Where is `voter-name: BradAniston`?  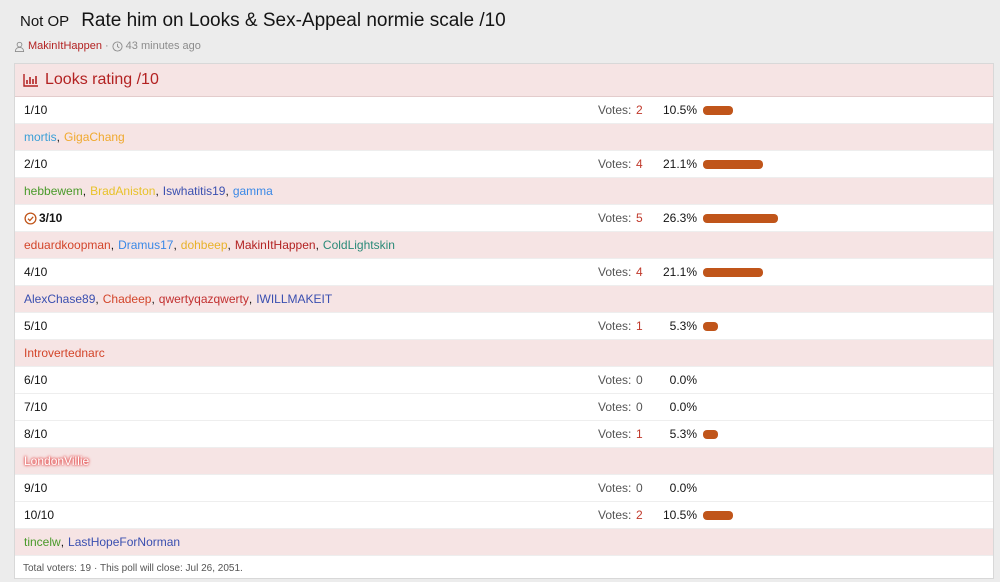 voter-name: BradAniston is located at coordinates (123, 191).